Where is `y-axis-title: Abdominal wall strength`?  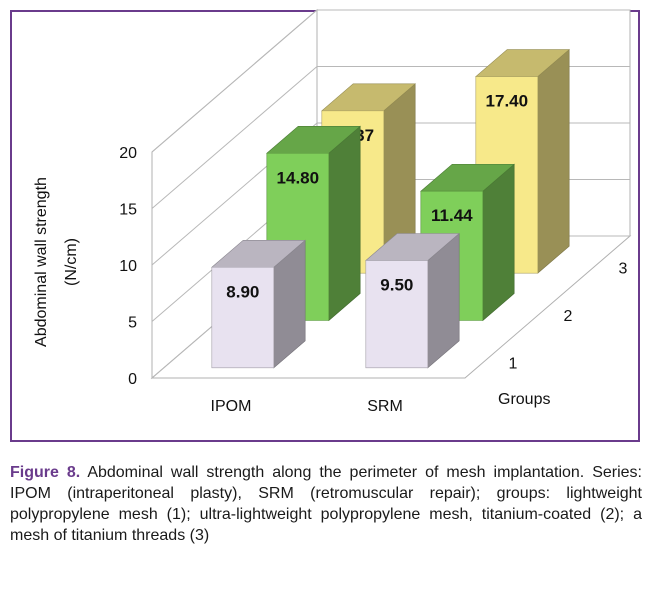 y-axis-title: Abdominal wall strength is located at coordinates (41, 262).